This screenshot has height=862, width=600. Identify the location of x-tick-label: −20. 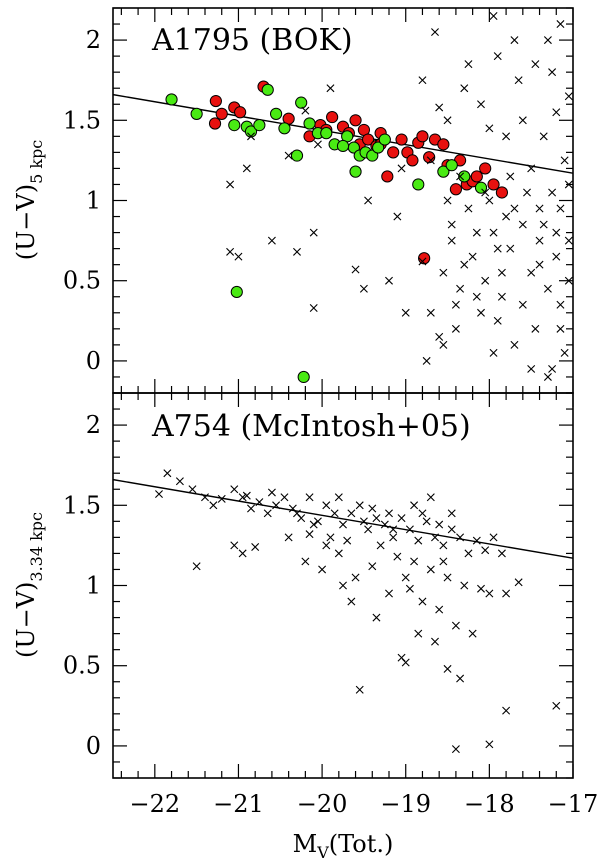
(322, 804).